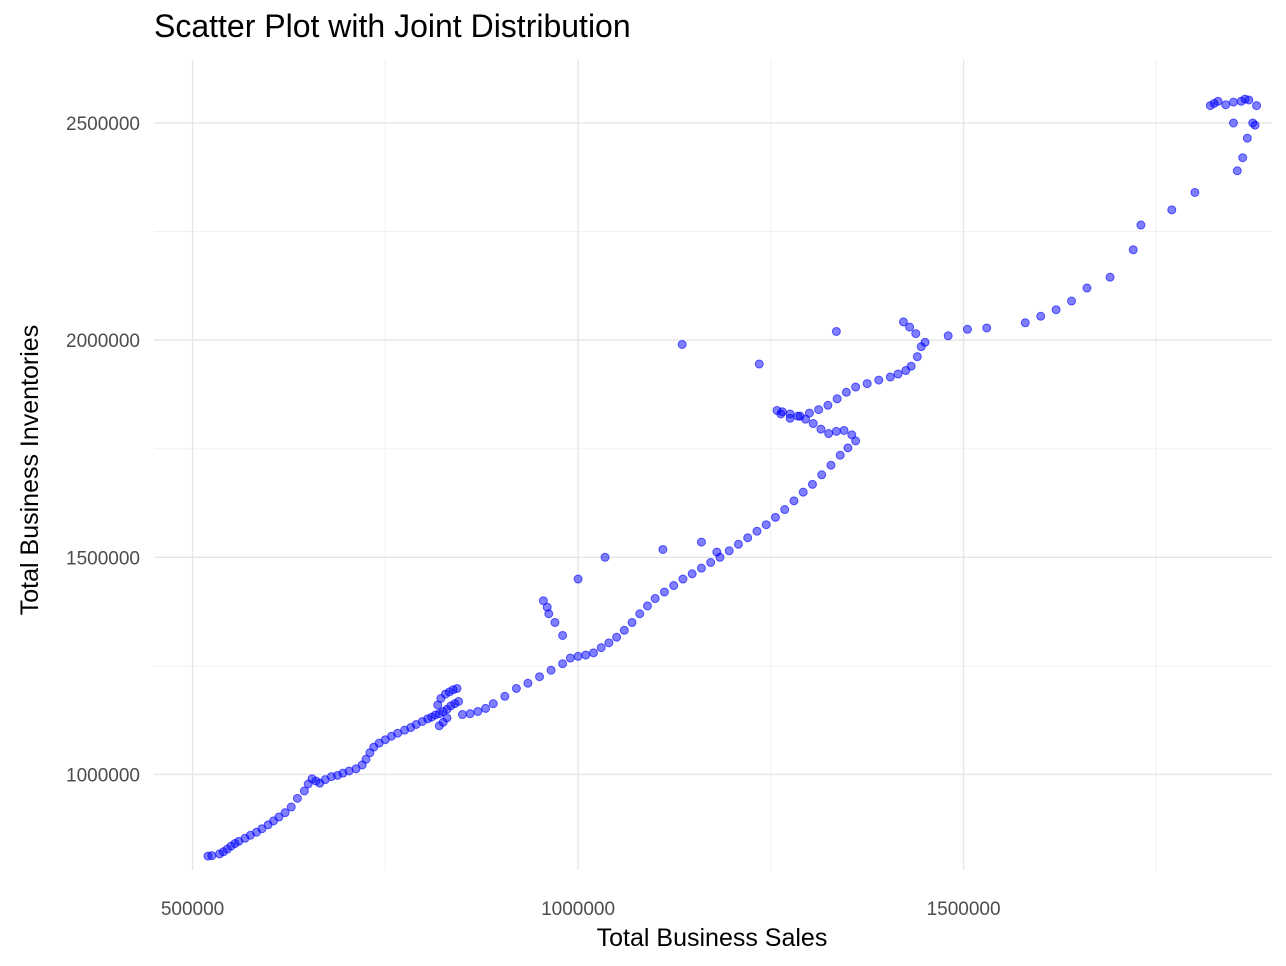  What do you see at coordinates (103, 341) in the screenshot?
I see `y-tick-label: 2000000` at bounding box center [103, 341].